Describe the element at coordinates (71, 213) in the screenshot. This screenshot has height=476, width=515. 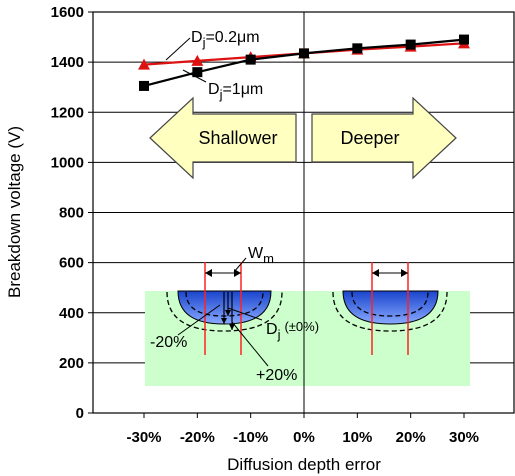
I see `y-tick-label: 800` at that location.